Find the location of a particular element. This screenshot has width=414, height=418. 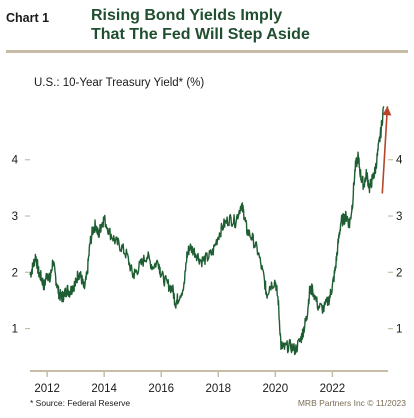

y-tick-label-right-1: 1 is located at coordinates (399, 330).